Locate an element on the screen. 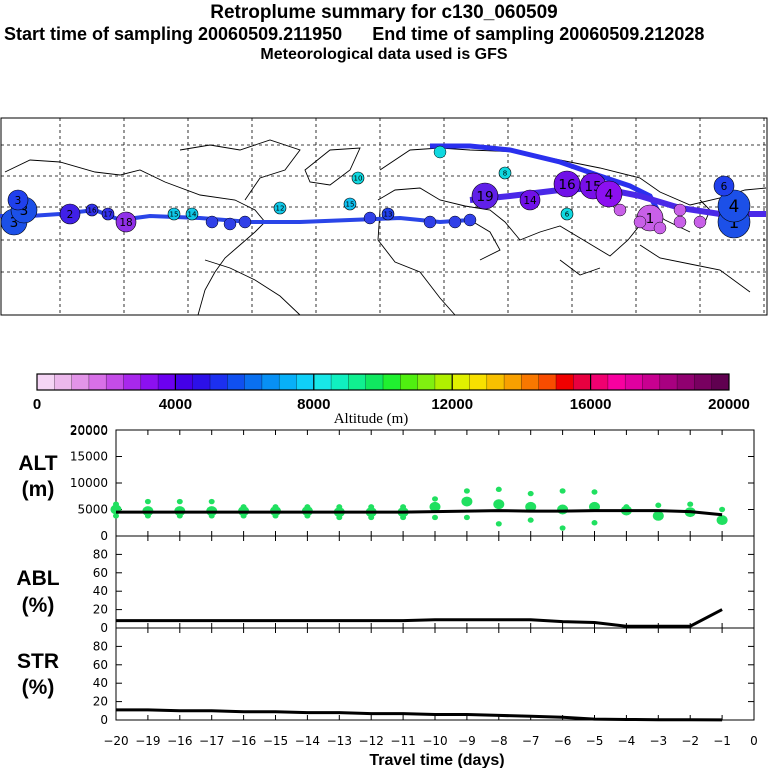 The image size is (768, 768). x-tick-label: −9 is located at coordinates (467, 741).